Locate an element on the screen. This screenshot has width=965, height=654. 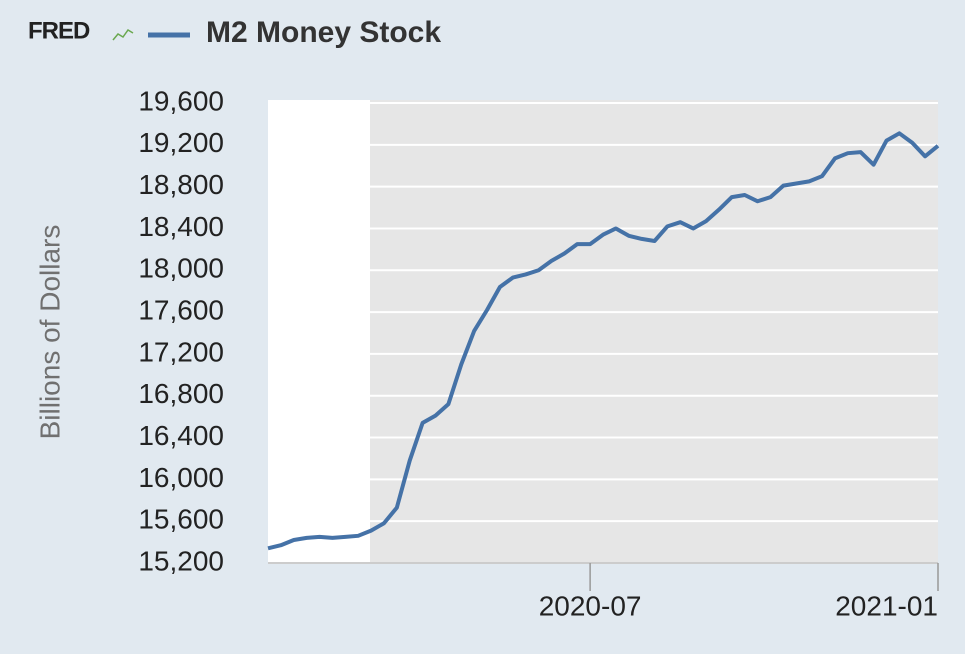
x-tick-label: 2020-07 is located at coordinates (590, 605).